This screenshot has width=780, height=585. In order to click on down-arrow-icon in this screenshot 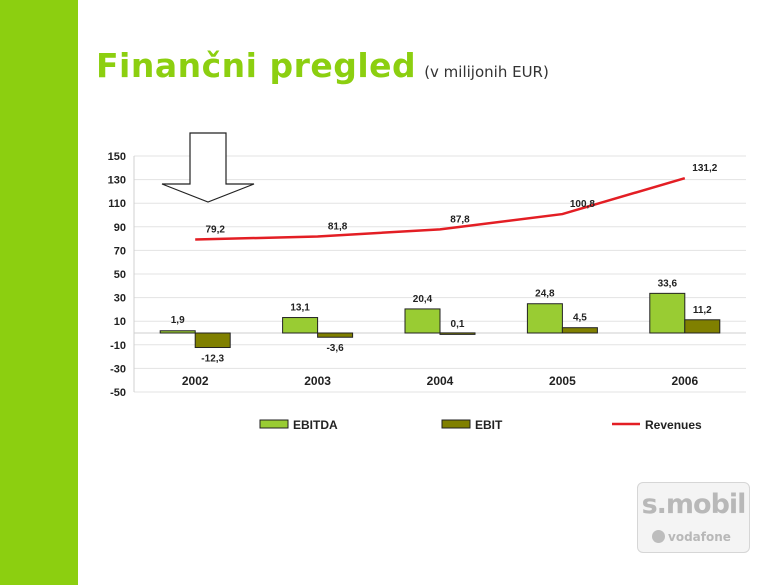, I will do `click(208, 167)`.